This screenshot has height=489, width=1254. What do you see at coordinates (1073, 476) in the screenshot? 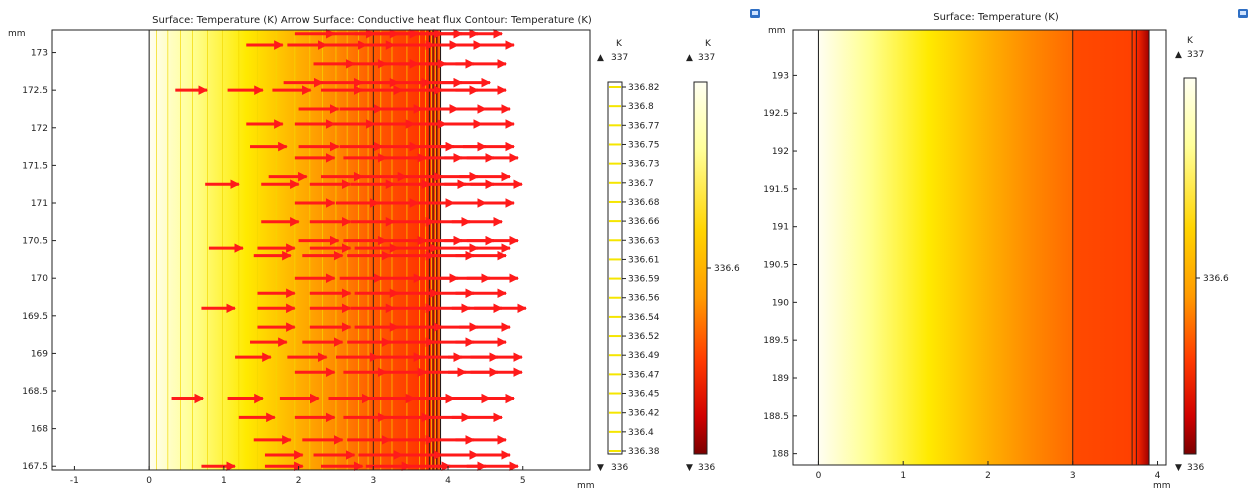
I see `plot-right-x-tick-label: 3` at bounding box center [1073, 476].